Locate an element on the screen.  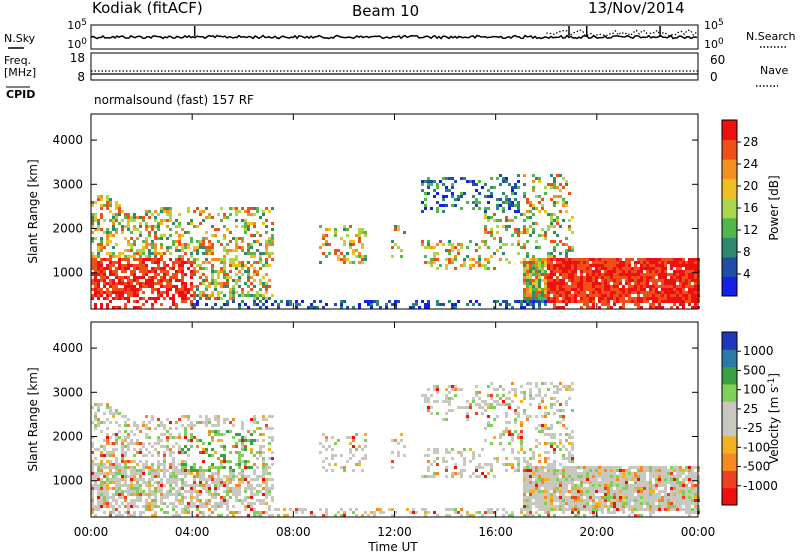
cpid-value: normalsound (fast) 157 RF is located at coordinates (174, 100).